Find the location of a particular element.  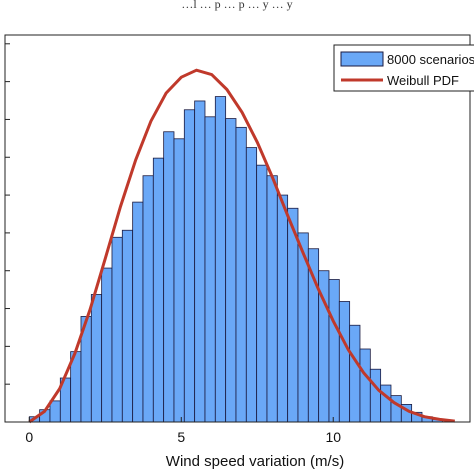

legend-bars-swatch is located at coordinates (362, 59).